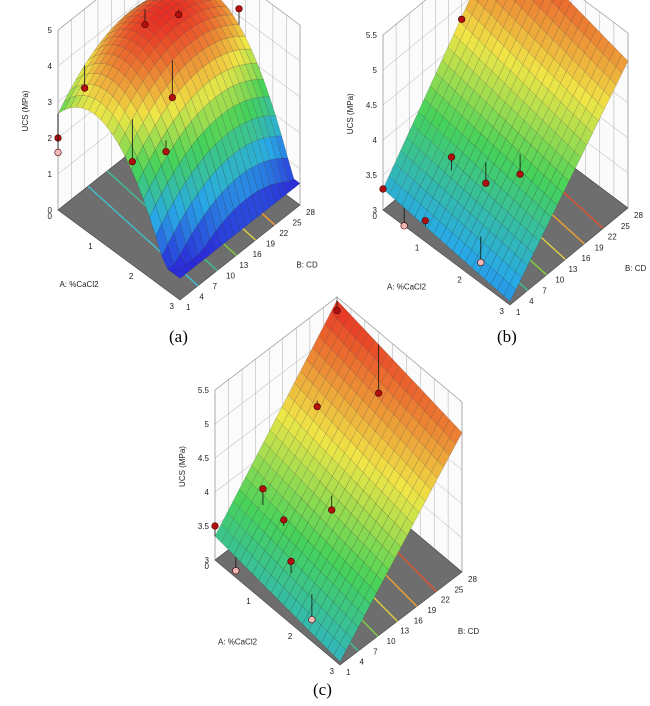  Describe the element at coordinates (586, 258) in the screenshot. I see `y-tick-label: 16` at that location.